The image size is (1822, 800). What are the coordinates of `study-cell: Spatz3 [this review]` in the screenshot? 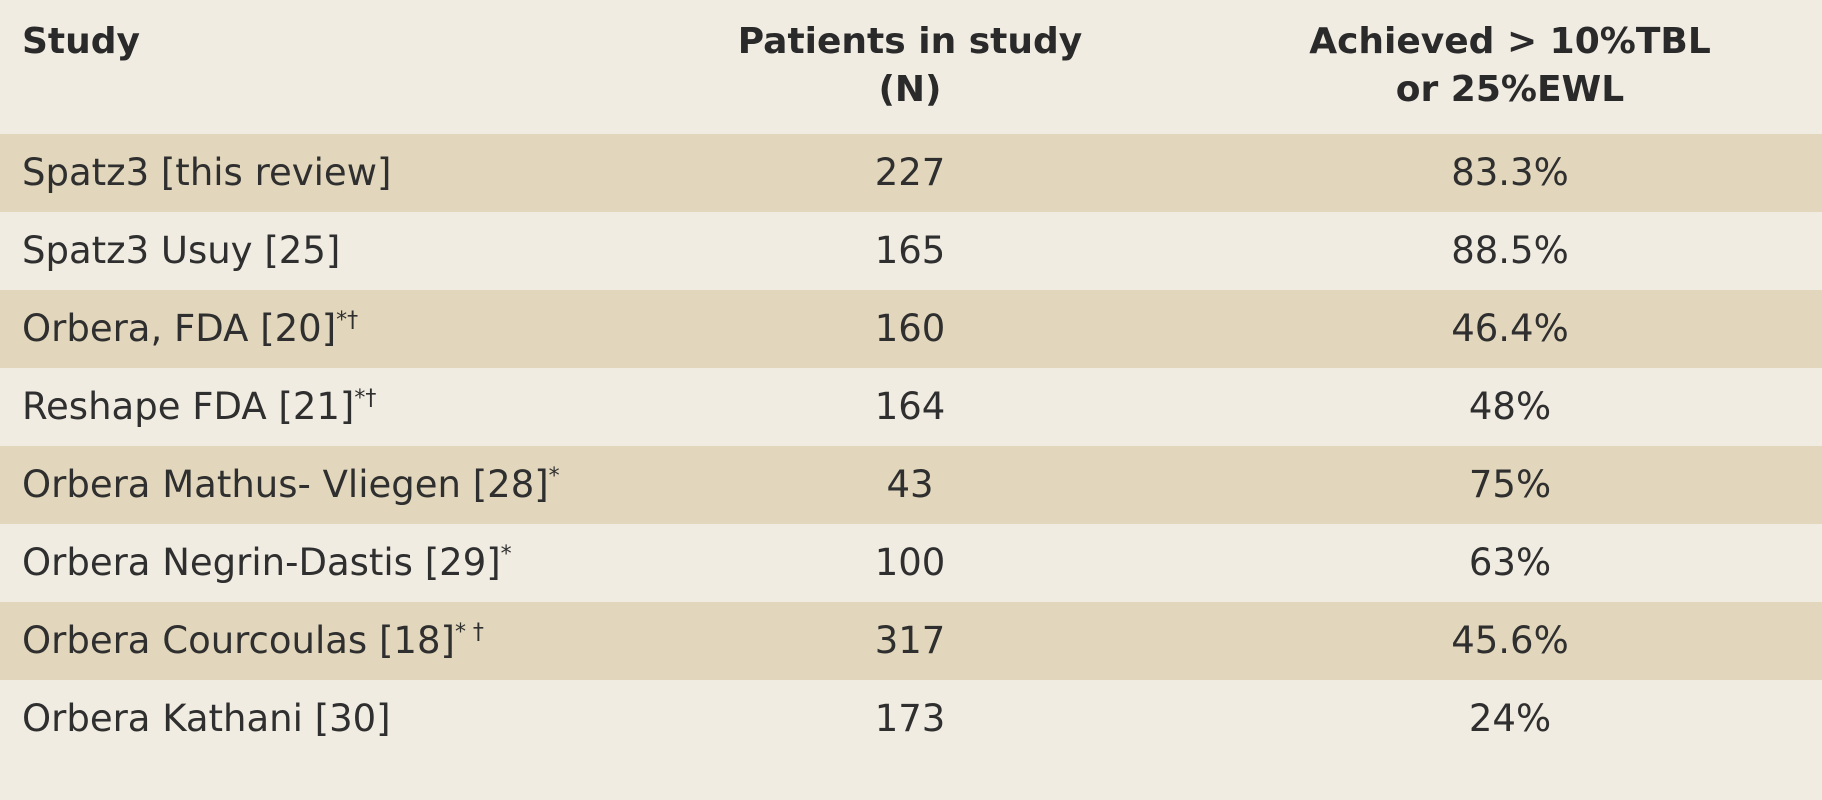 It's located at (207, 172).